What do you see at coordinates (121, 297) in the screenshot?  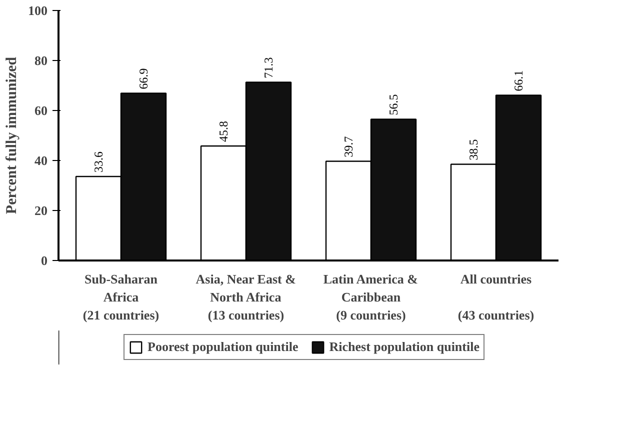 I see `x-tick-label: Sub-Saharan Africa (21 countries)` at bounding box center [121, 297].